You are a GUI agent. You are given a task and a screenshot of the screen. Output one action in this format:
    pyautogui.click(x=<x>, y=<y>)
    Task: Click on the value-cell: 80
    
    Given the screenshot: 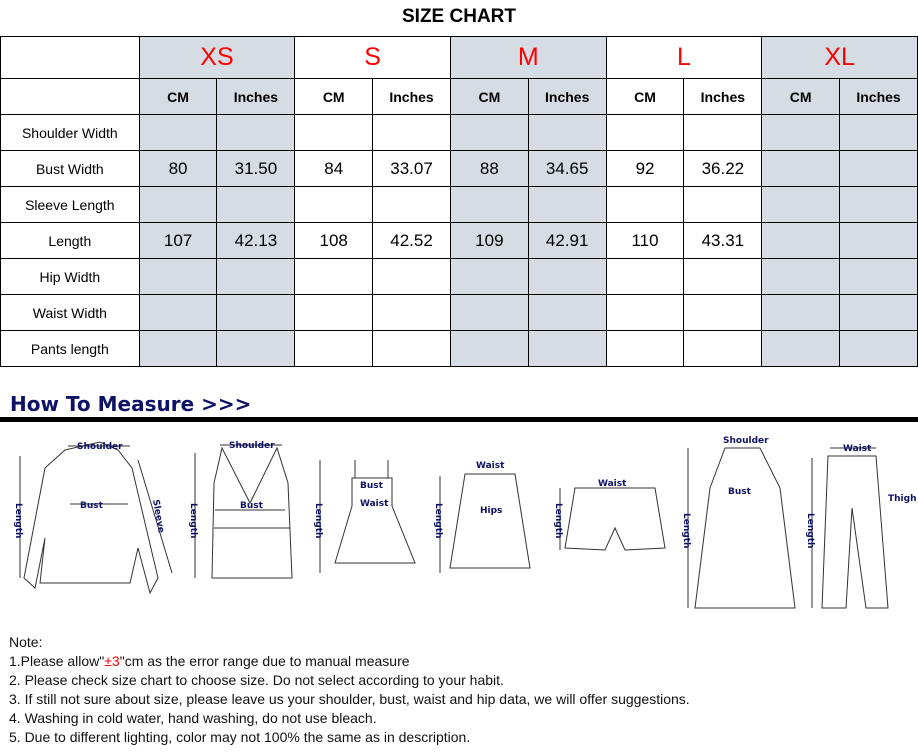 What is the action you would take?
    pyautogui.click(x=178, y=168)
    